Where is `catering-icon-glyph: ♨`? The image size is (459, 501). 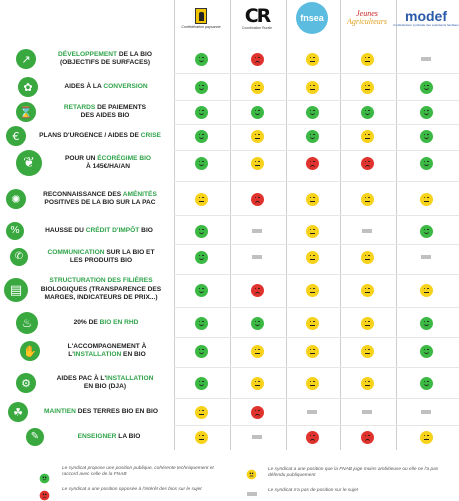 catering-icon-glyph: ♨ is located at coordinates (27, 323).